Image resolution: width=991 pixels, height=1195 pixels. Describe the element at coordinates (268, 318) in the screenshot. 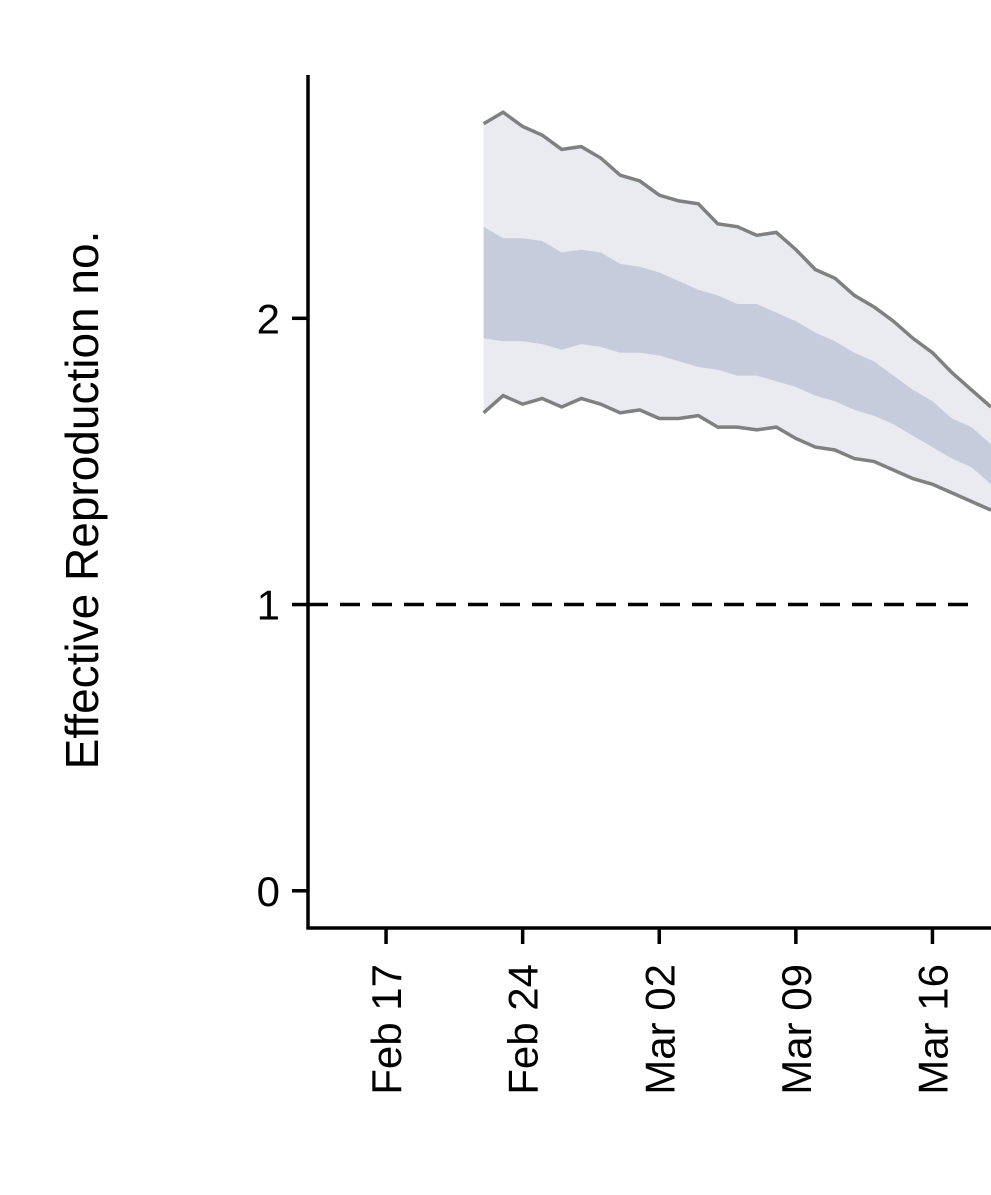

I see `y-tick-label: 2` at that location.